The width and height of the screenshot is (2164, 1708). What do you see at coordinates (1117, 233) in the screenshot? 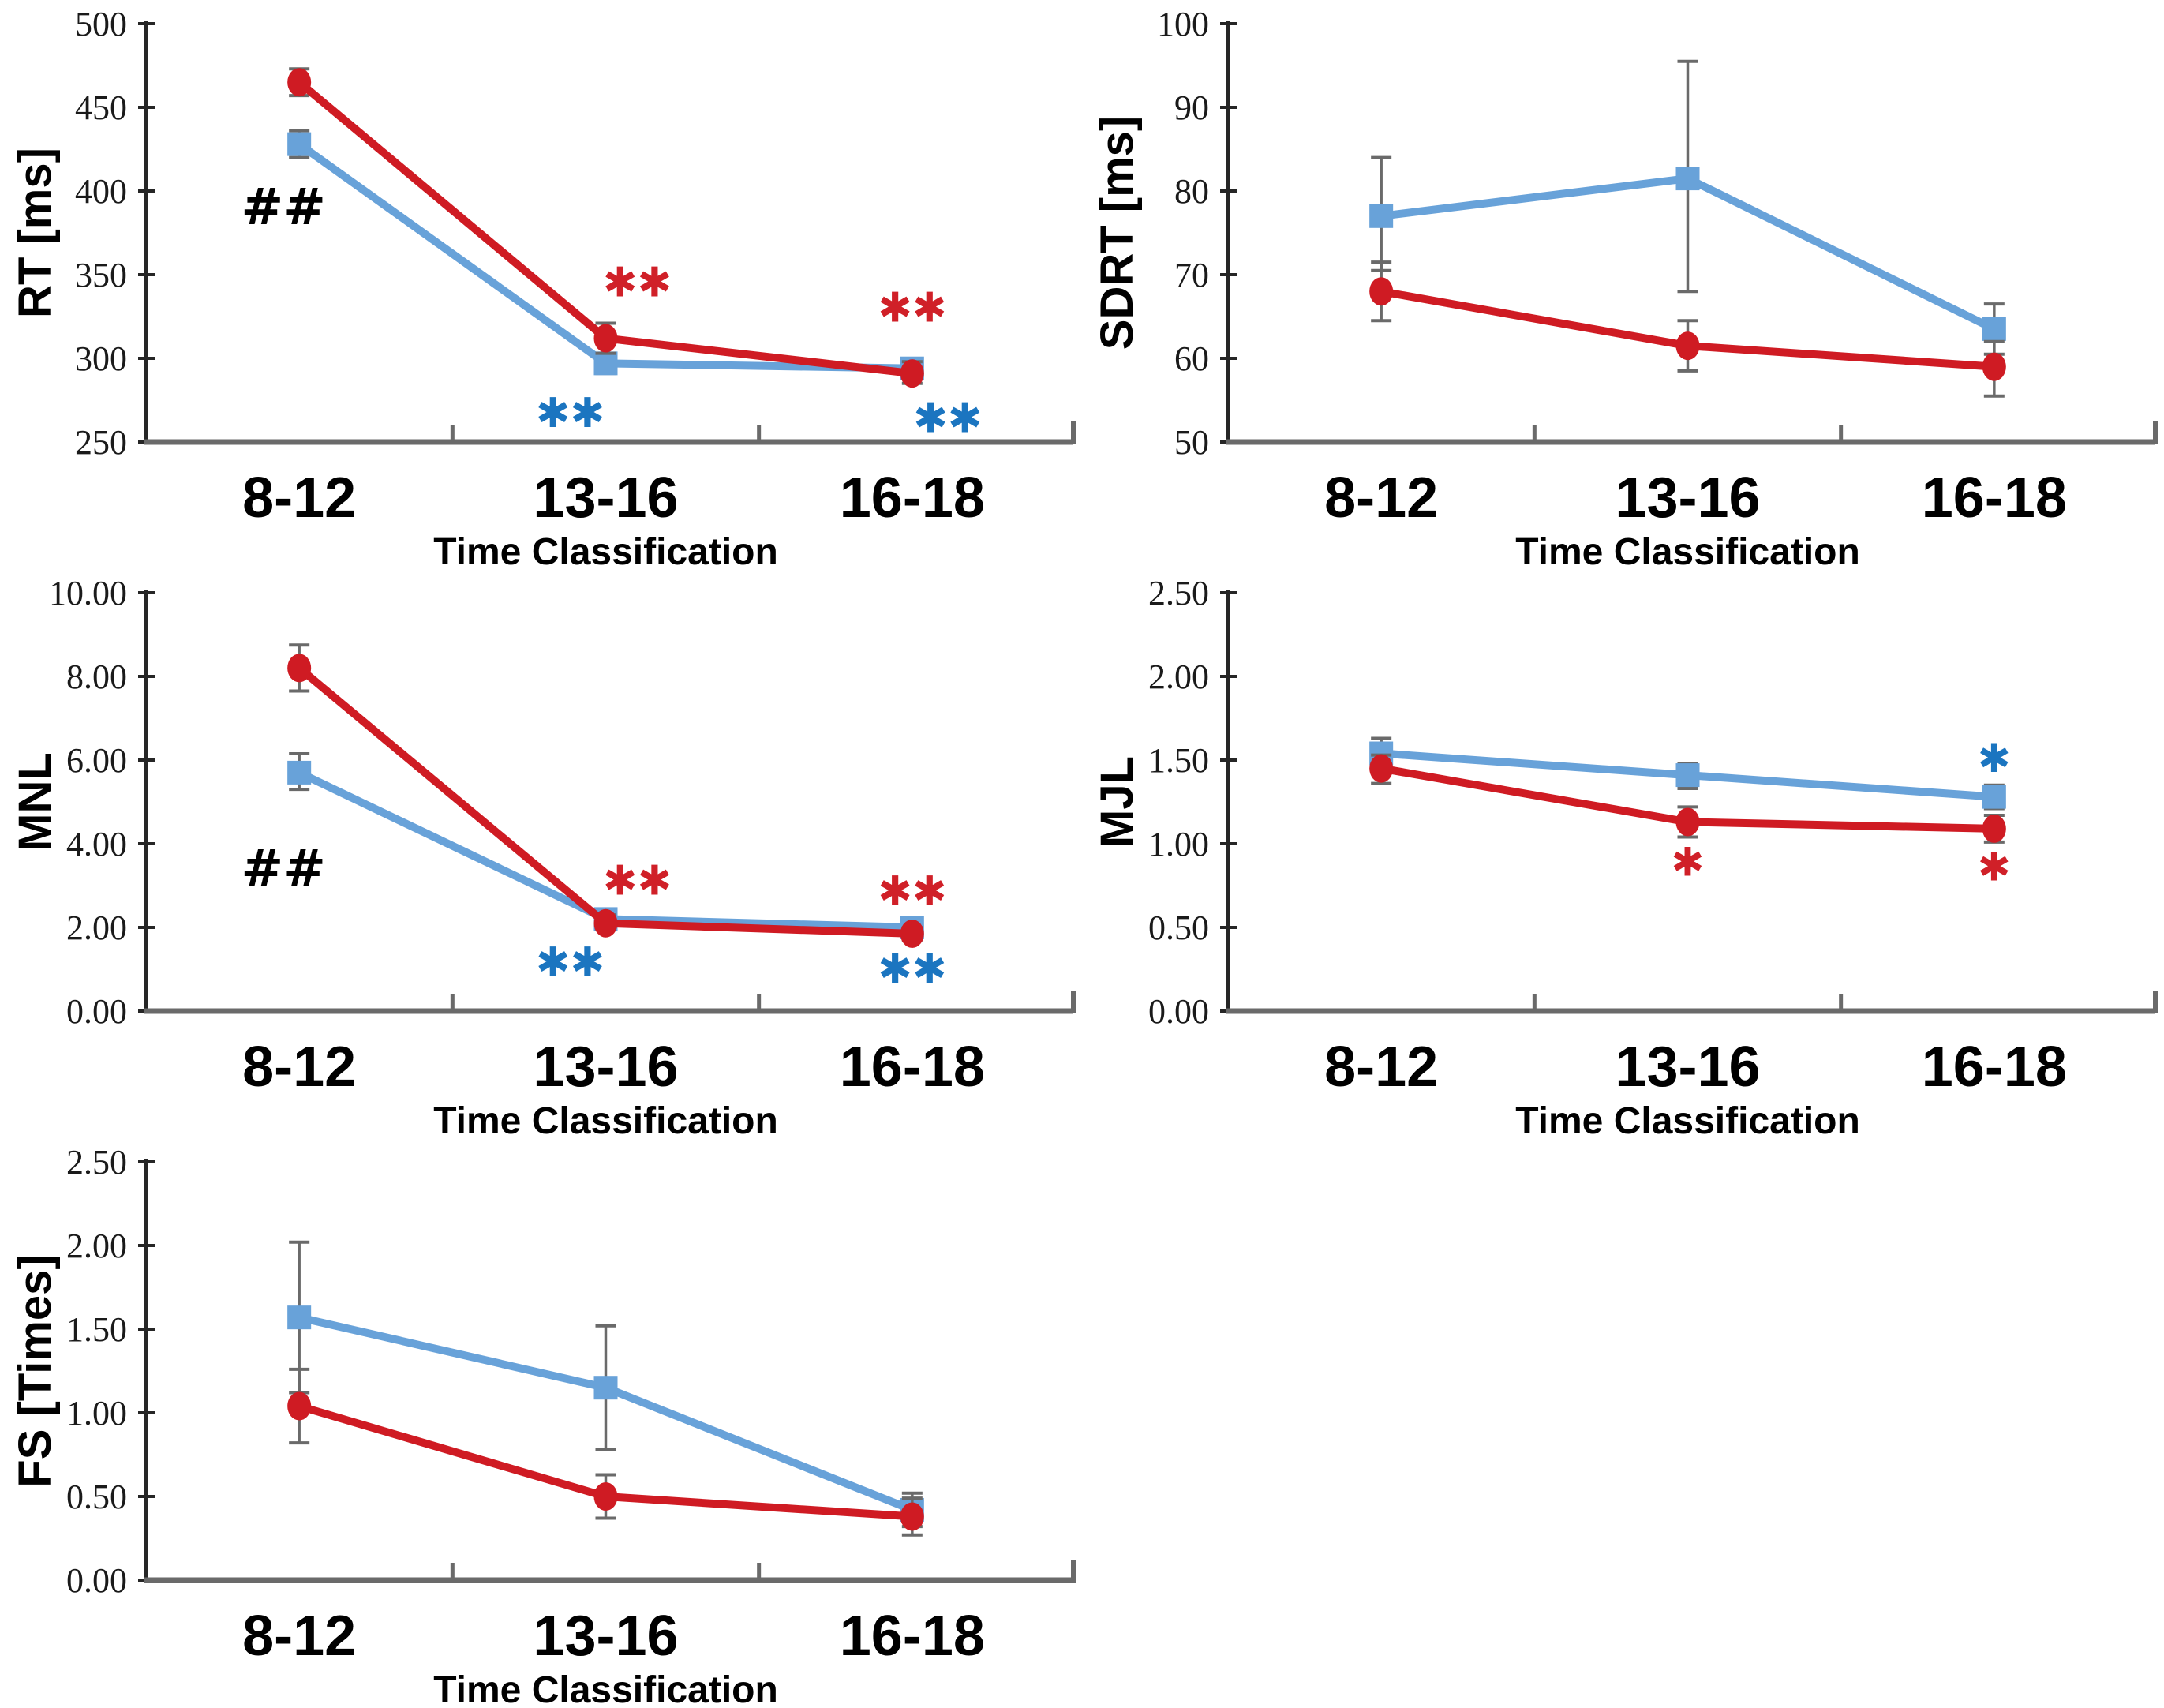
I see `y-axis-title: SDRT [ms]` at bounding box center [1117, 233].